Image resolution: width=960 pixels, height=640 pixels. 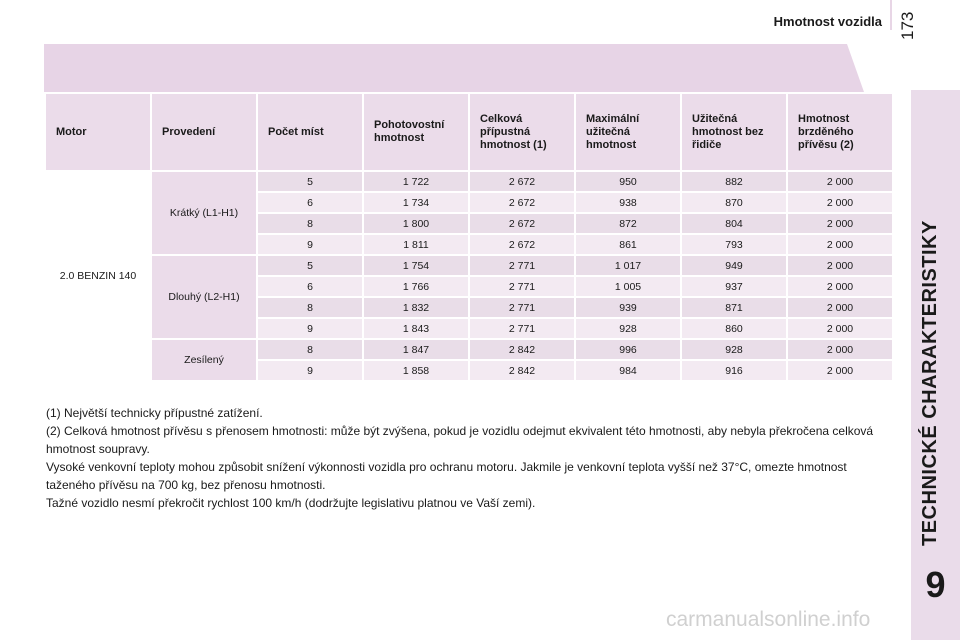 I want to click on table-cell: 1 766, so click(x=416, y=286).